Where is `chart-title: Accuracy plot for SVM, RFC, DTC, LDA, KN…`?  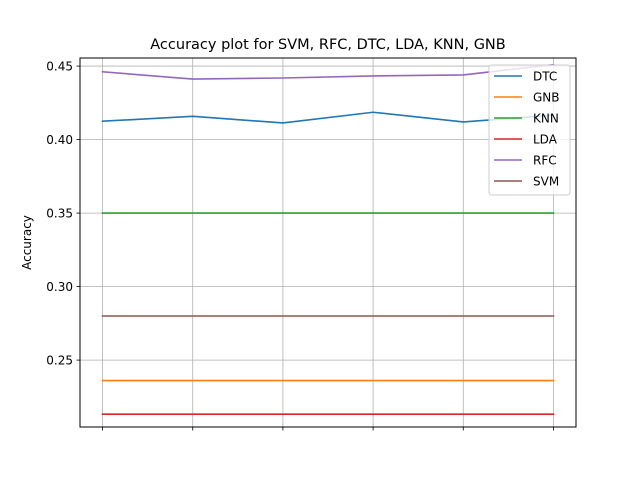 chart-title: Accuracy plot for SVM, RFC, DTC, LDA, KN… is located at coordinates (327, 45).